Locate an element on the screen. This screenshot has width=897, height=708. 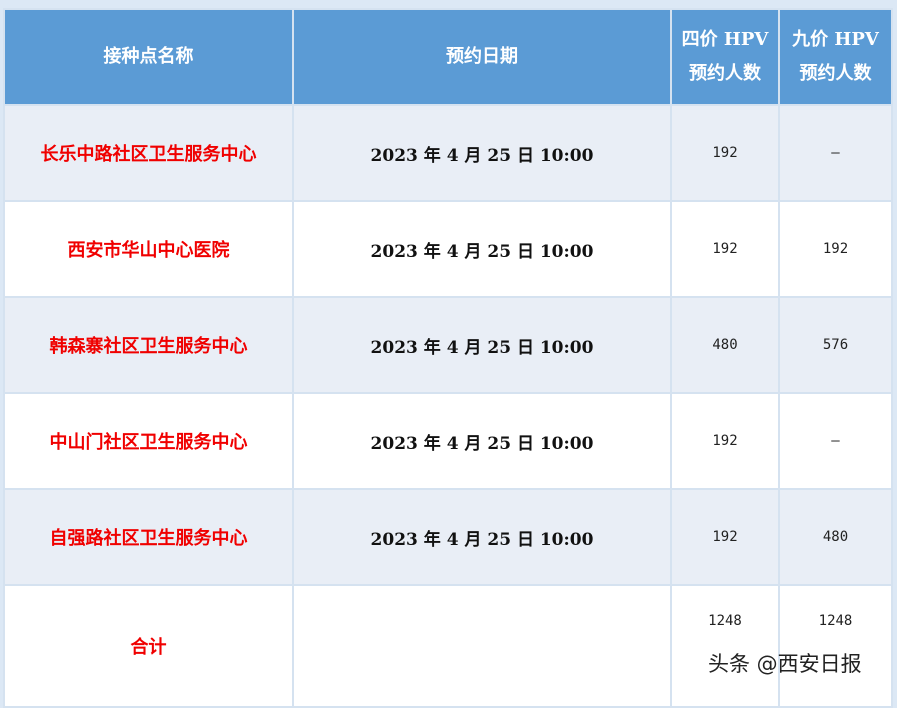
header-site-name: 接种点名称 is located at coordinates (148, 57).